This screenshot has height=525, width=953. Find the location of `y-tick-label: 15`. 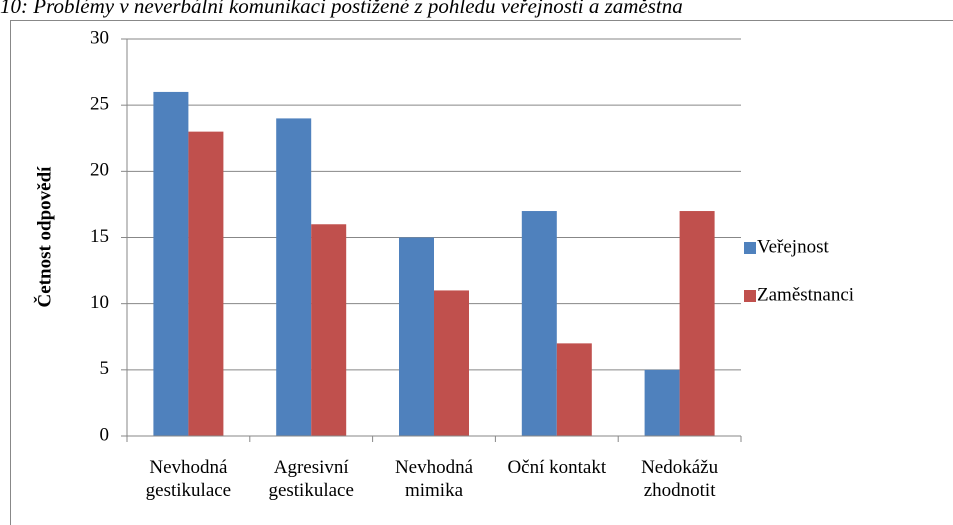

y-tick-label: 15 is located at coordinates (99, 236).